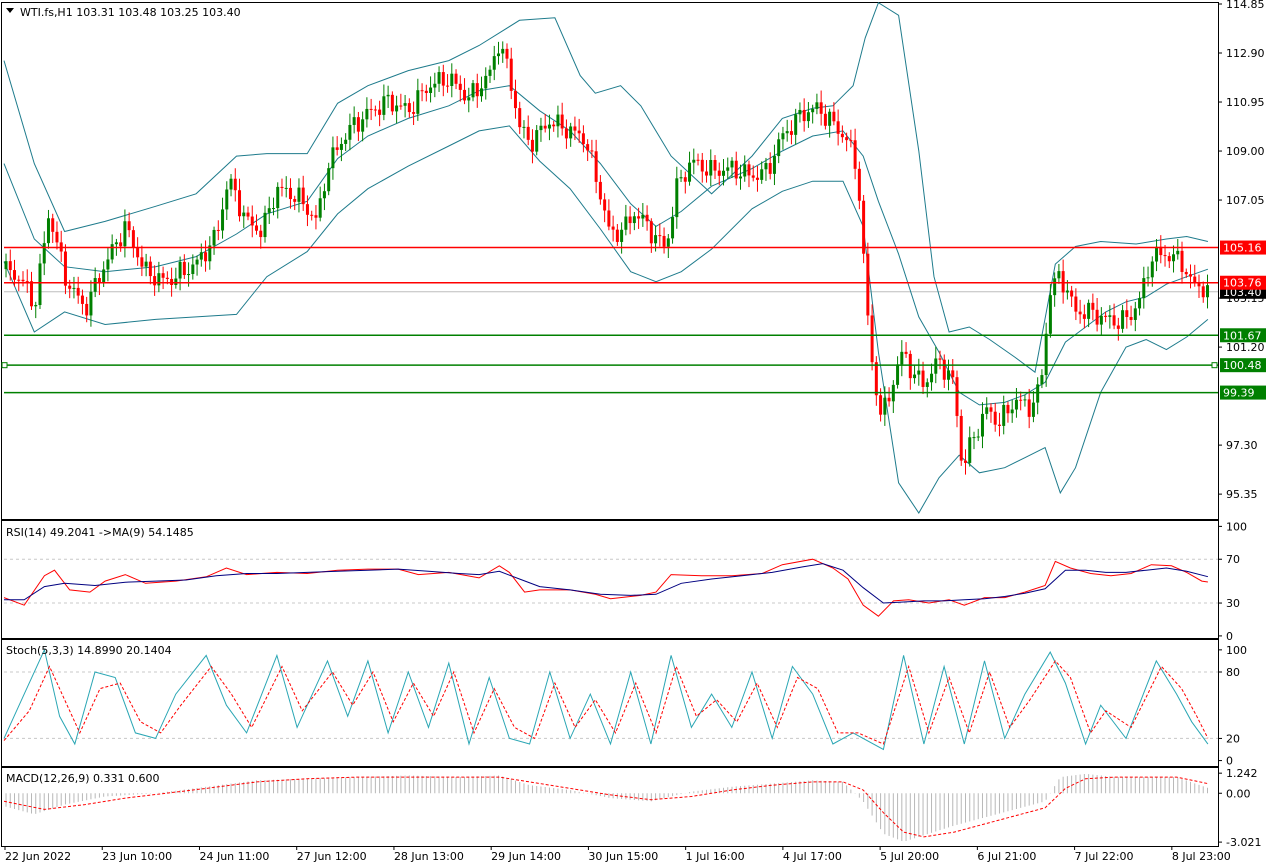 Image resolution: width=1276 pixels, height=867 pixels. What do you see at coordinates (632, 808) in the screenshot?
I see `macd-pane: 1.242 0.00 -3.021` at bounding box center [632, 808].